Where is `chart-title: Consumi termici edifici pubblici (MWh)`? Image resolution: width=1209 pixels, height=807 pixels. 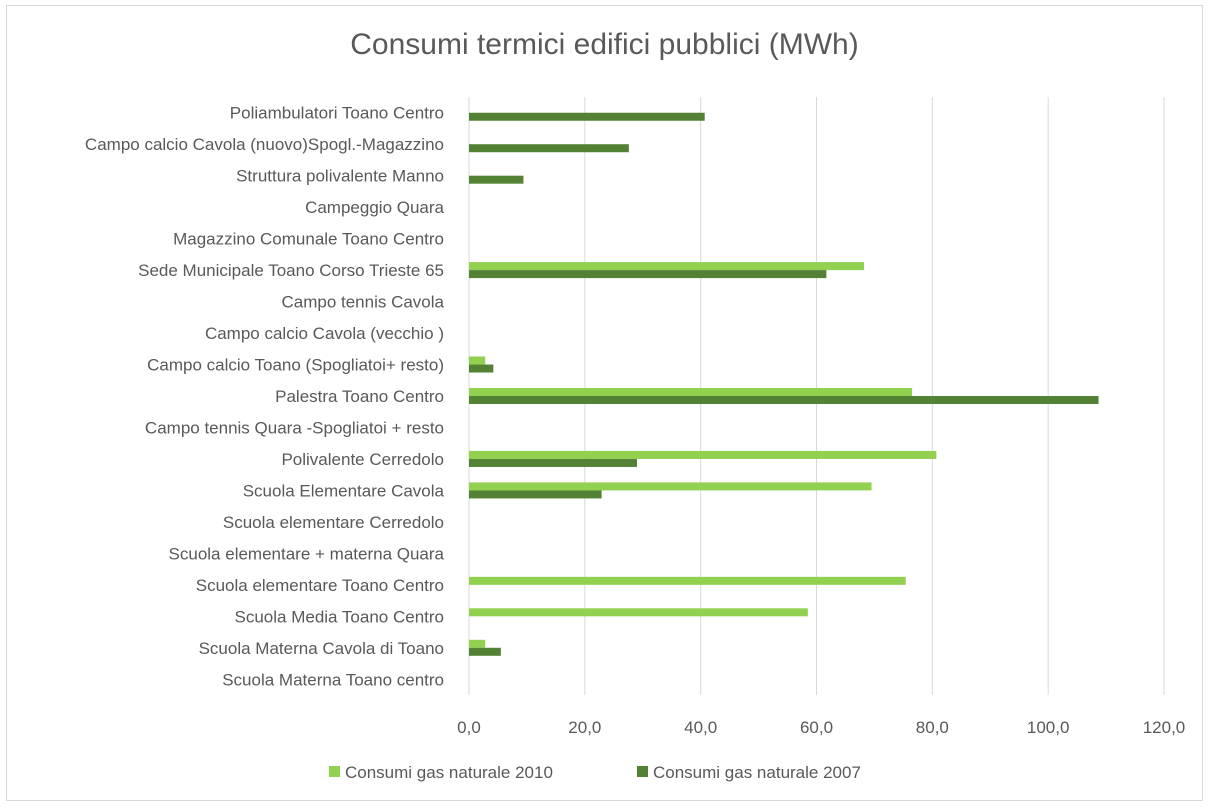
chart-title: Consumi termici edifici pubblici (MWh) is located at coordinates (604, 44).